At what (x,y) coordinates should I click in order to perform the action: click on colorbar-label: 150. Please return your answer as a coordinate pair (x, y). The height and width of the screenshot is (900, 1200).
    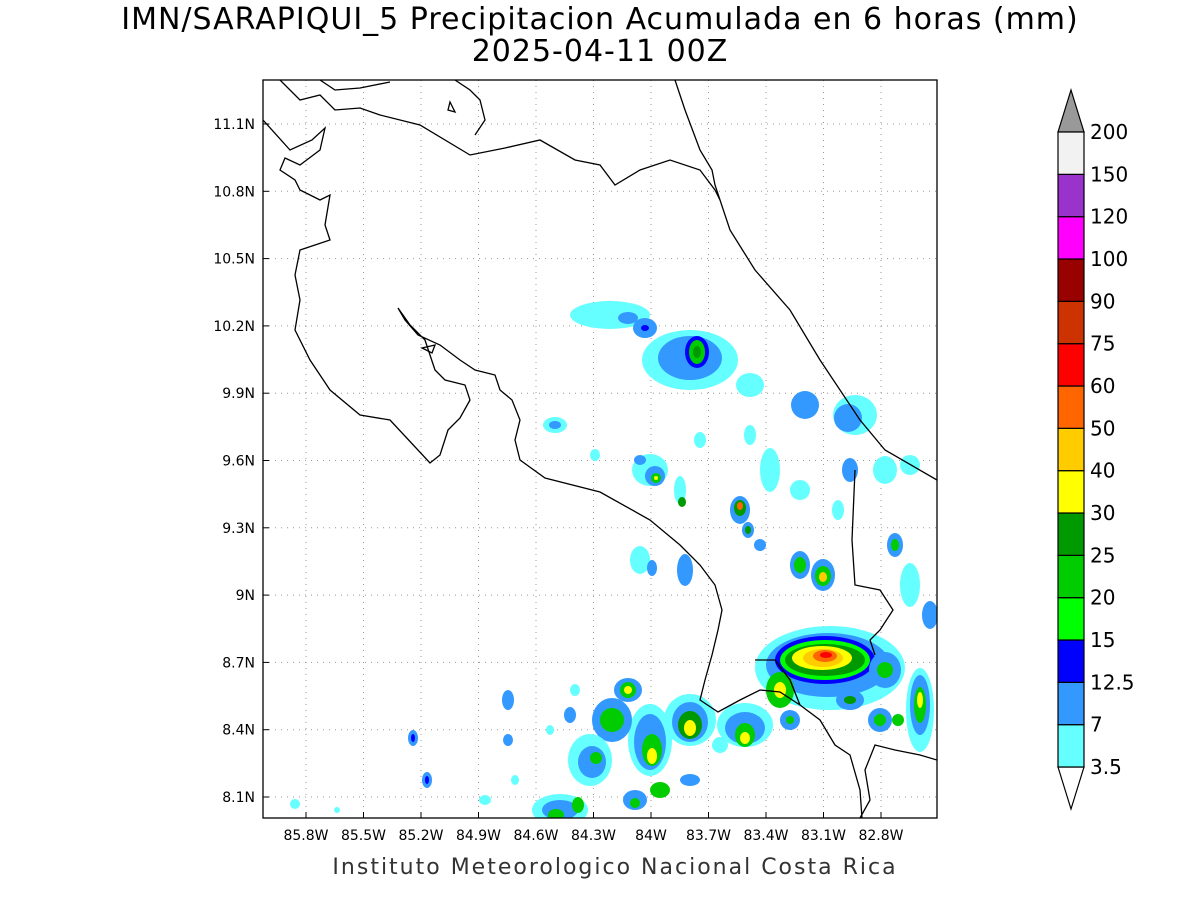
    Looking at the image, I should click on (1109, 174).